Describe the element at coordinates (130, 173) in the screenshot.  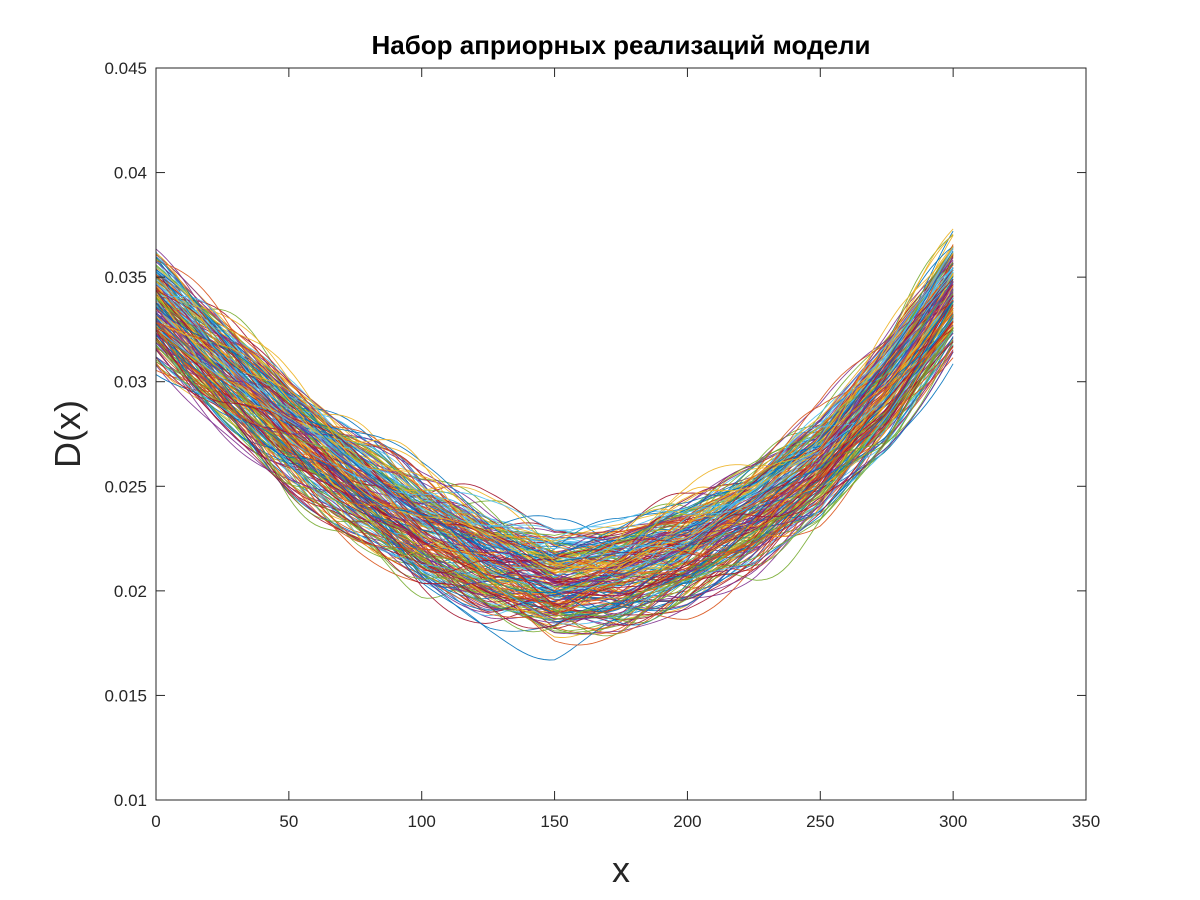
I see `y-tick-label: 0.04` at that location.